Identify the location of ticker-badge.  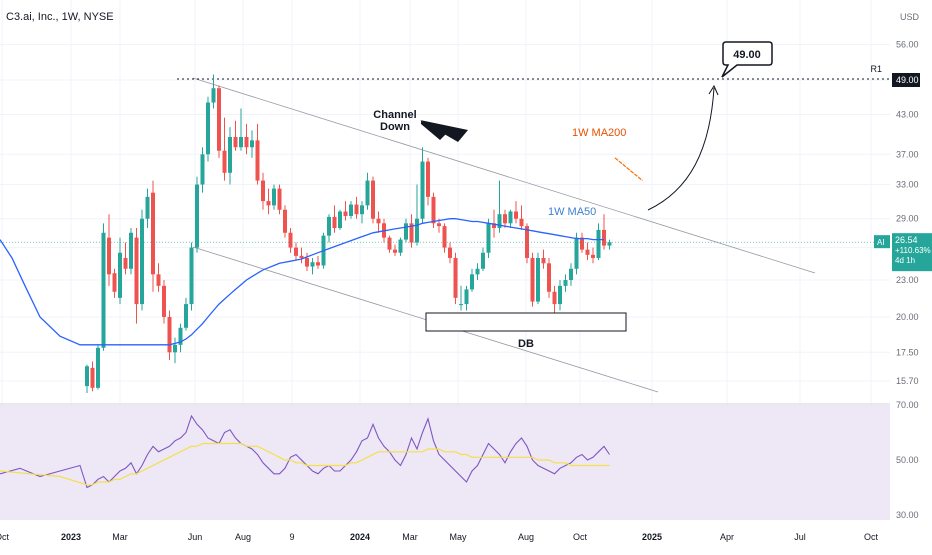
(882, 242).